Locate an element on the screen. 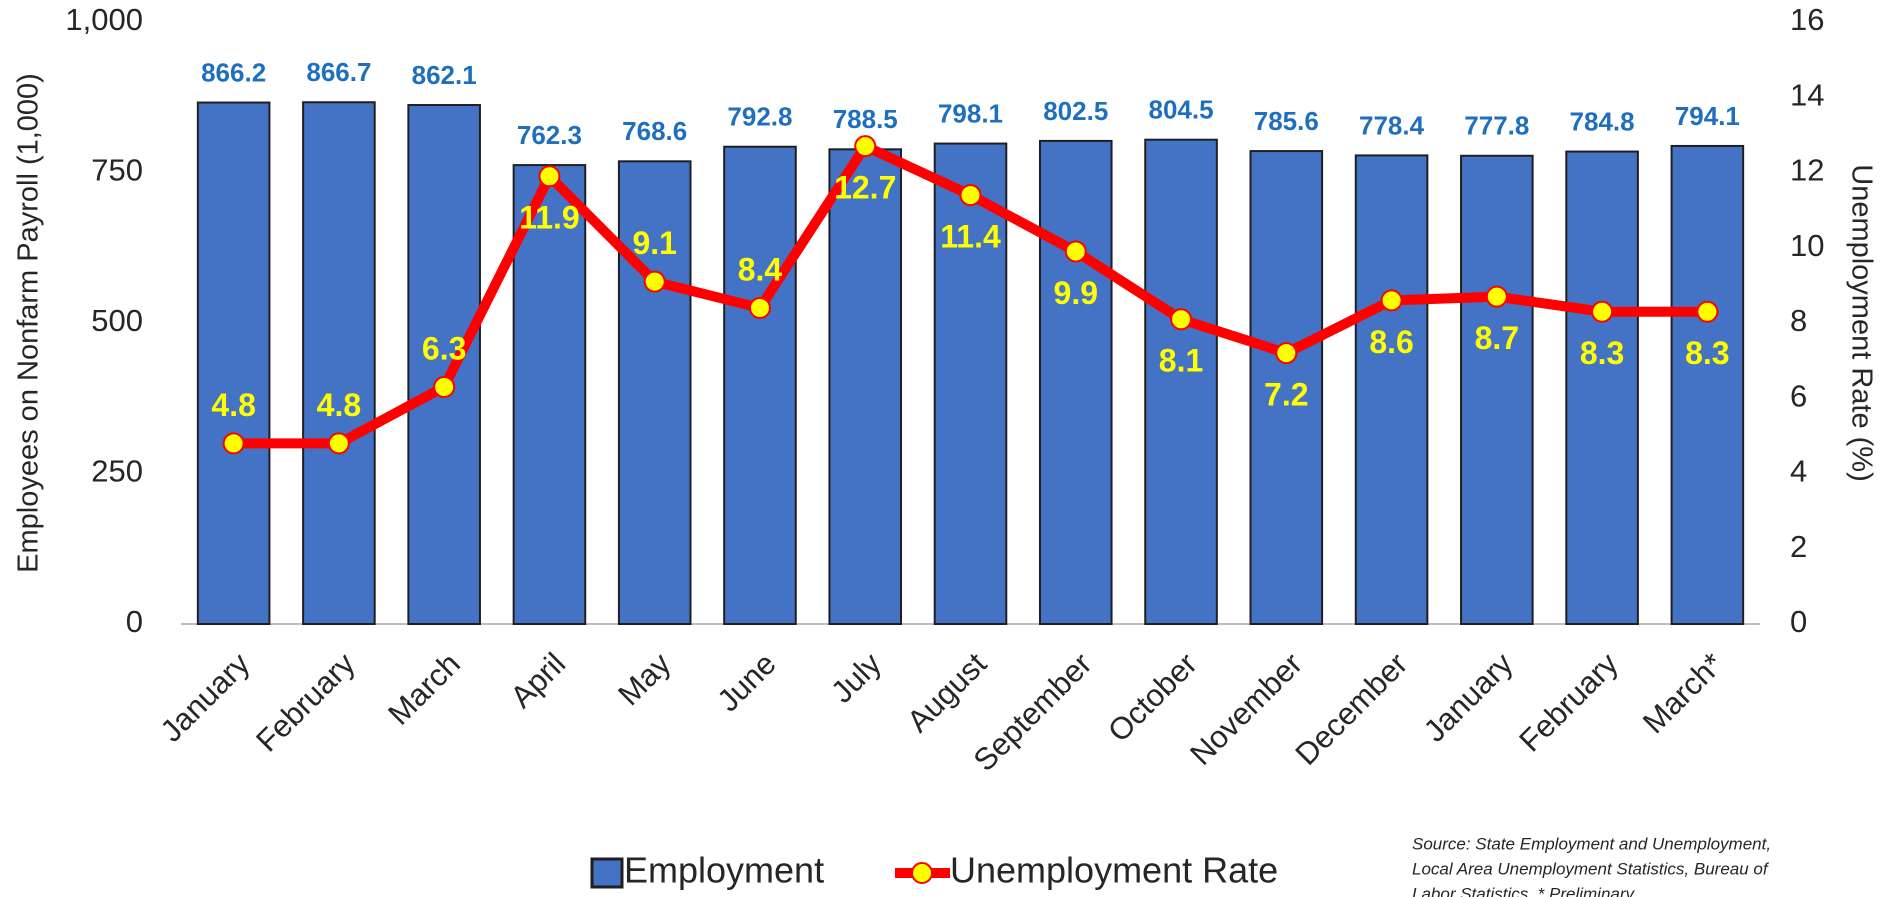 The width and height of the screenshot is (1889, 897). y2-tick-label: 12 is located at coordinates (1807, 170).